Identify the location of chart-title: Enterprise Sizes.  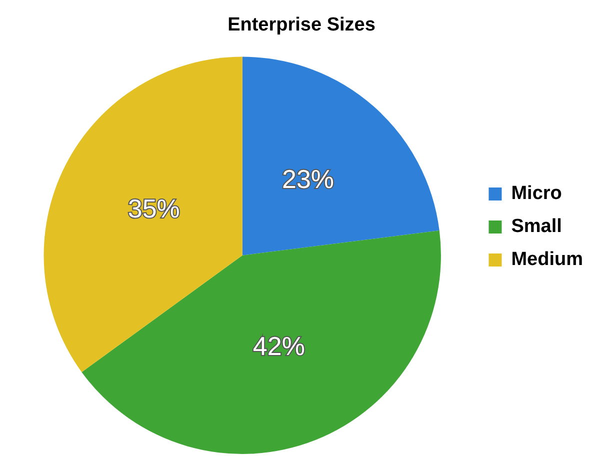
(302, 25).